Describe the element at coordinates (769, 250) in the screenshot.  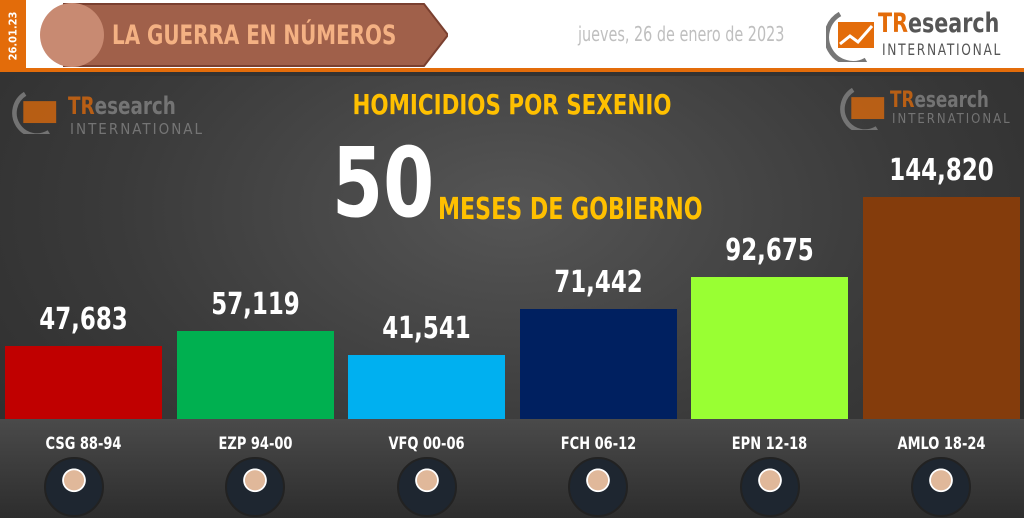
I see `data-label: 92,675` at that location.